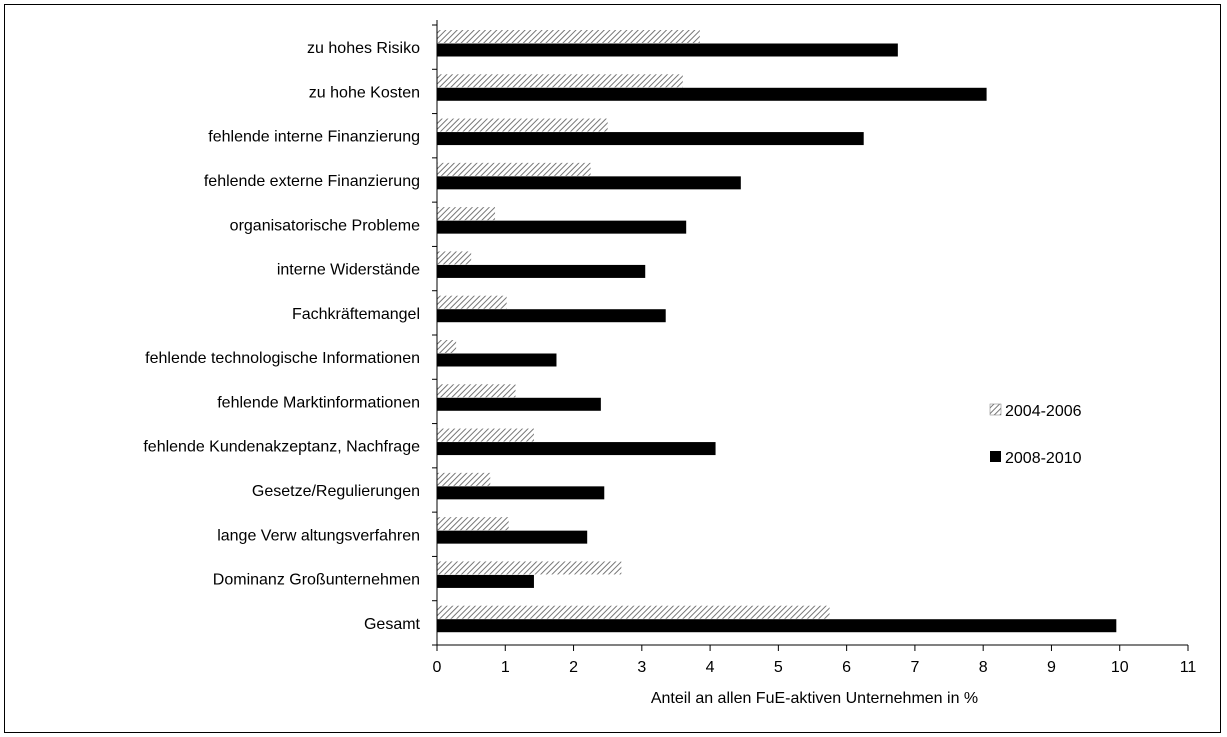 This screenshot has width=1227, height=737. I want to click on legend: 2004-2006 2008-2010, so click(1035, 435).